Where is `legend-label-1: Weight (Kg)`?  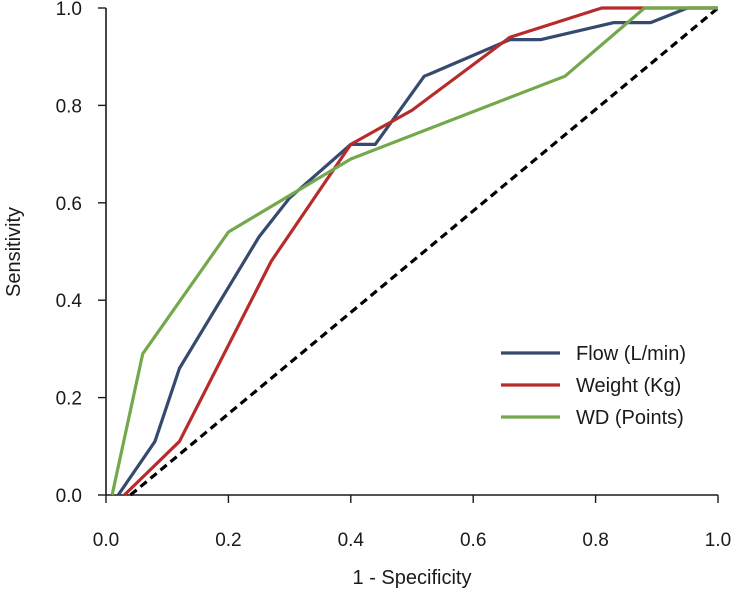 legend-label-1: Weight (Kg) is located at coordinates (628, 386).